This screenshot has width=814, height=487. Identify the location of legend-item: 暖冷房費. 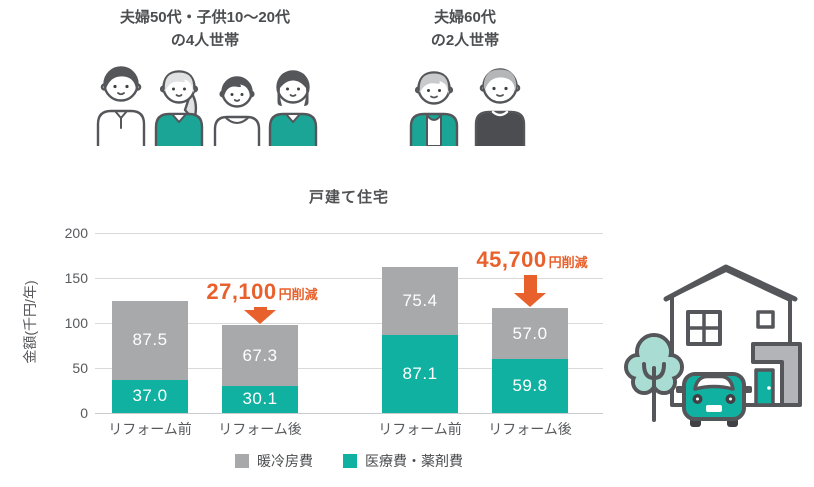
(274, 461).